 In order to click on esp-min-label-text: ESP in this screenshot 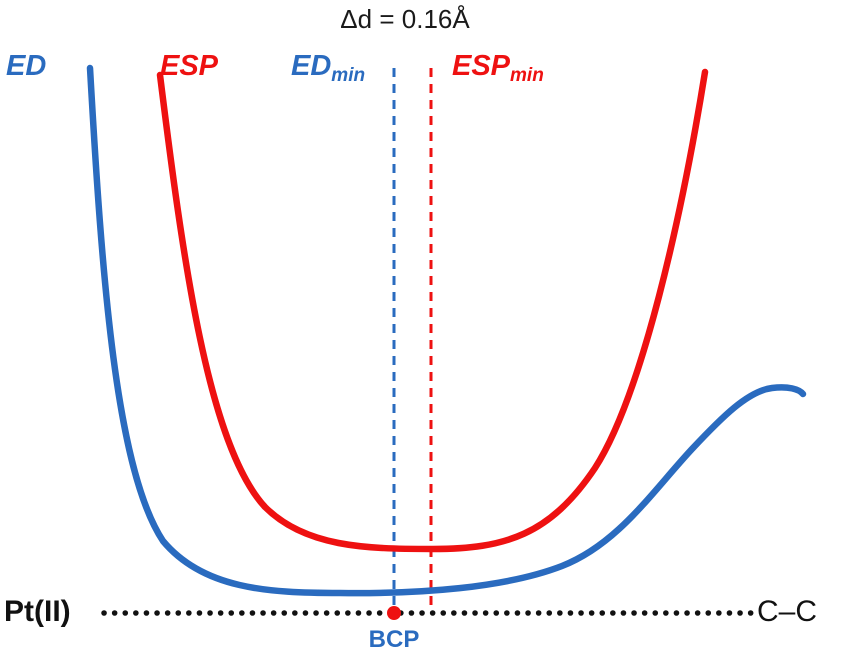, I will do `click(481, 66)`.